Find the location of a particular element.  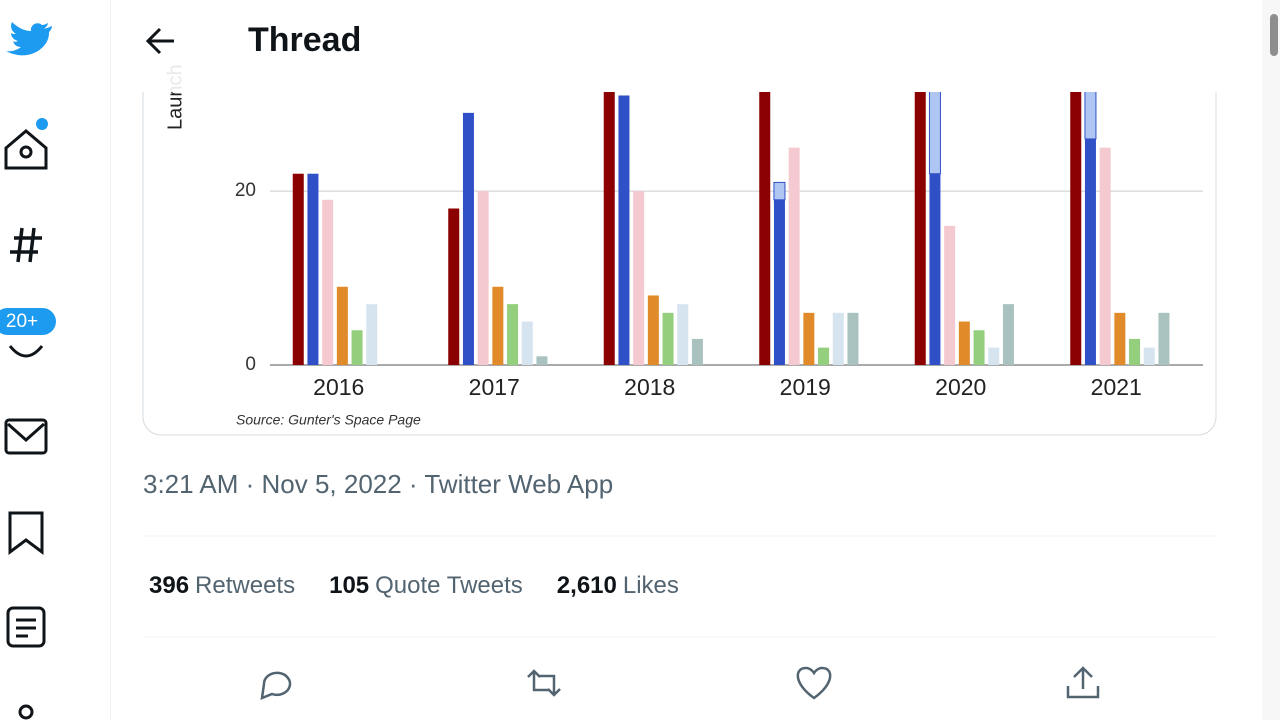

stat: 396 Retweets is located at coordinates (222, 585).